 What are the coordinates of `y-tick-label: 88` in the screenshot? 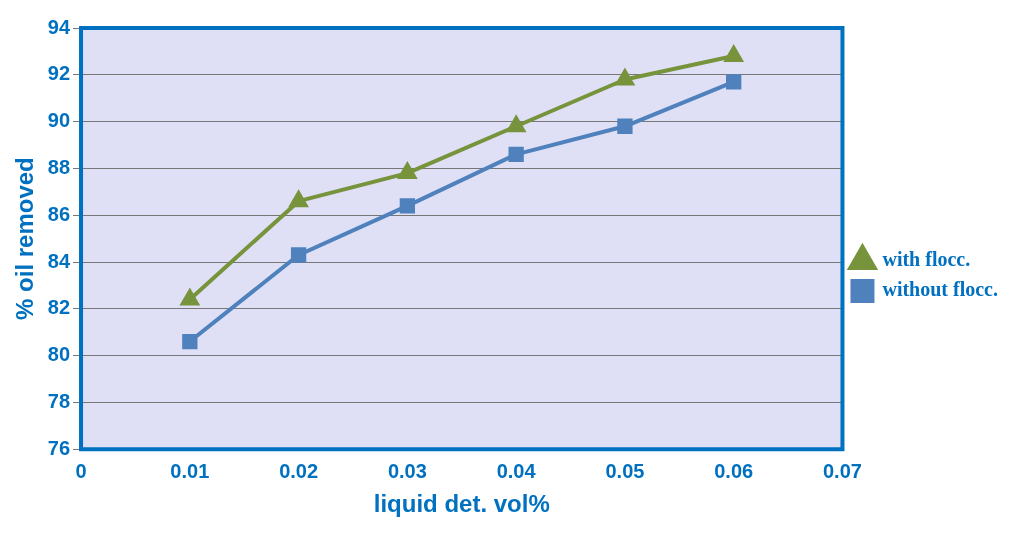 It's located at (59, 166).